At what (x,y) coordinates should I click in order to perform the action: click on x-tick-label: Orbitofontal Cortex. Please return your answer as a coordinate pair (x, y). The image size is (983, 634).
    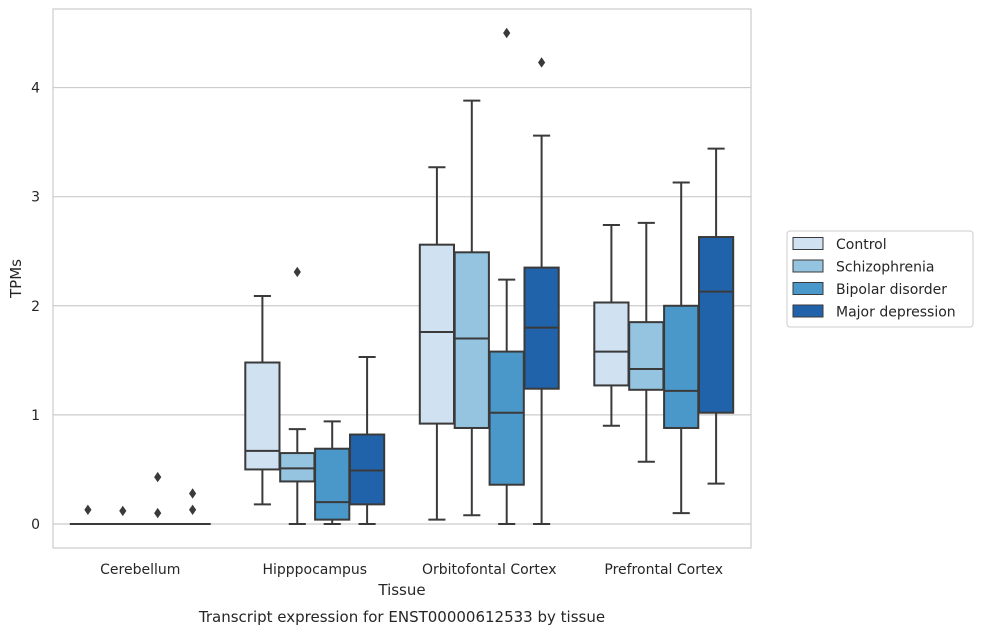
    Looking at the image, I should click on (489, 570).